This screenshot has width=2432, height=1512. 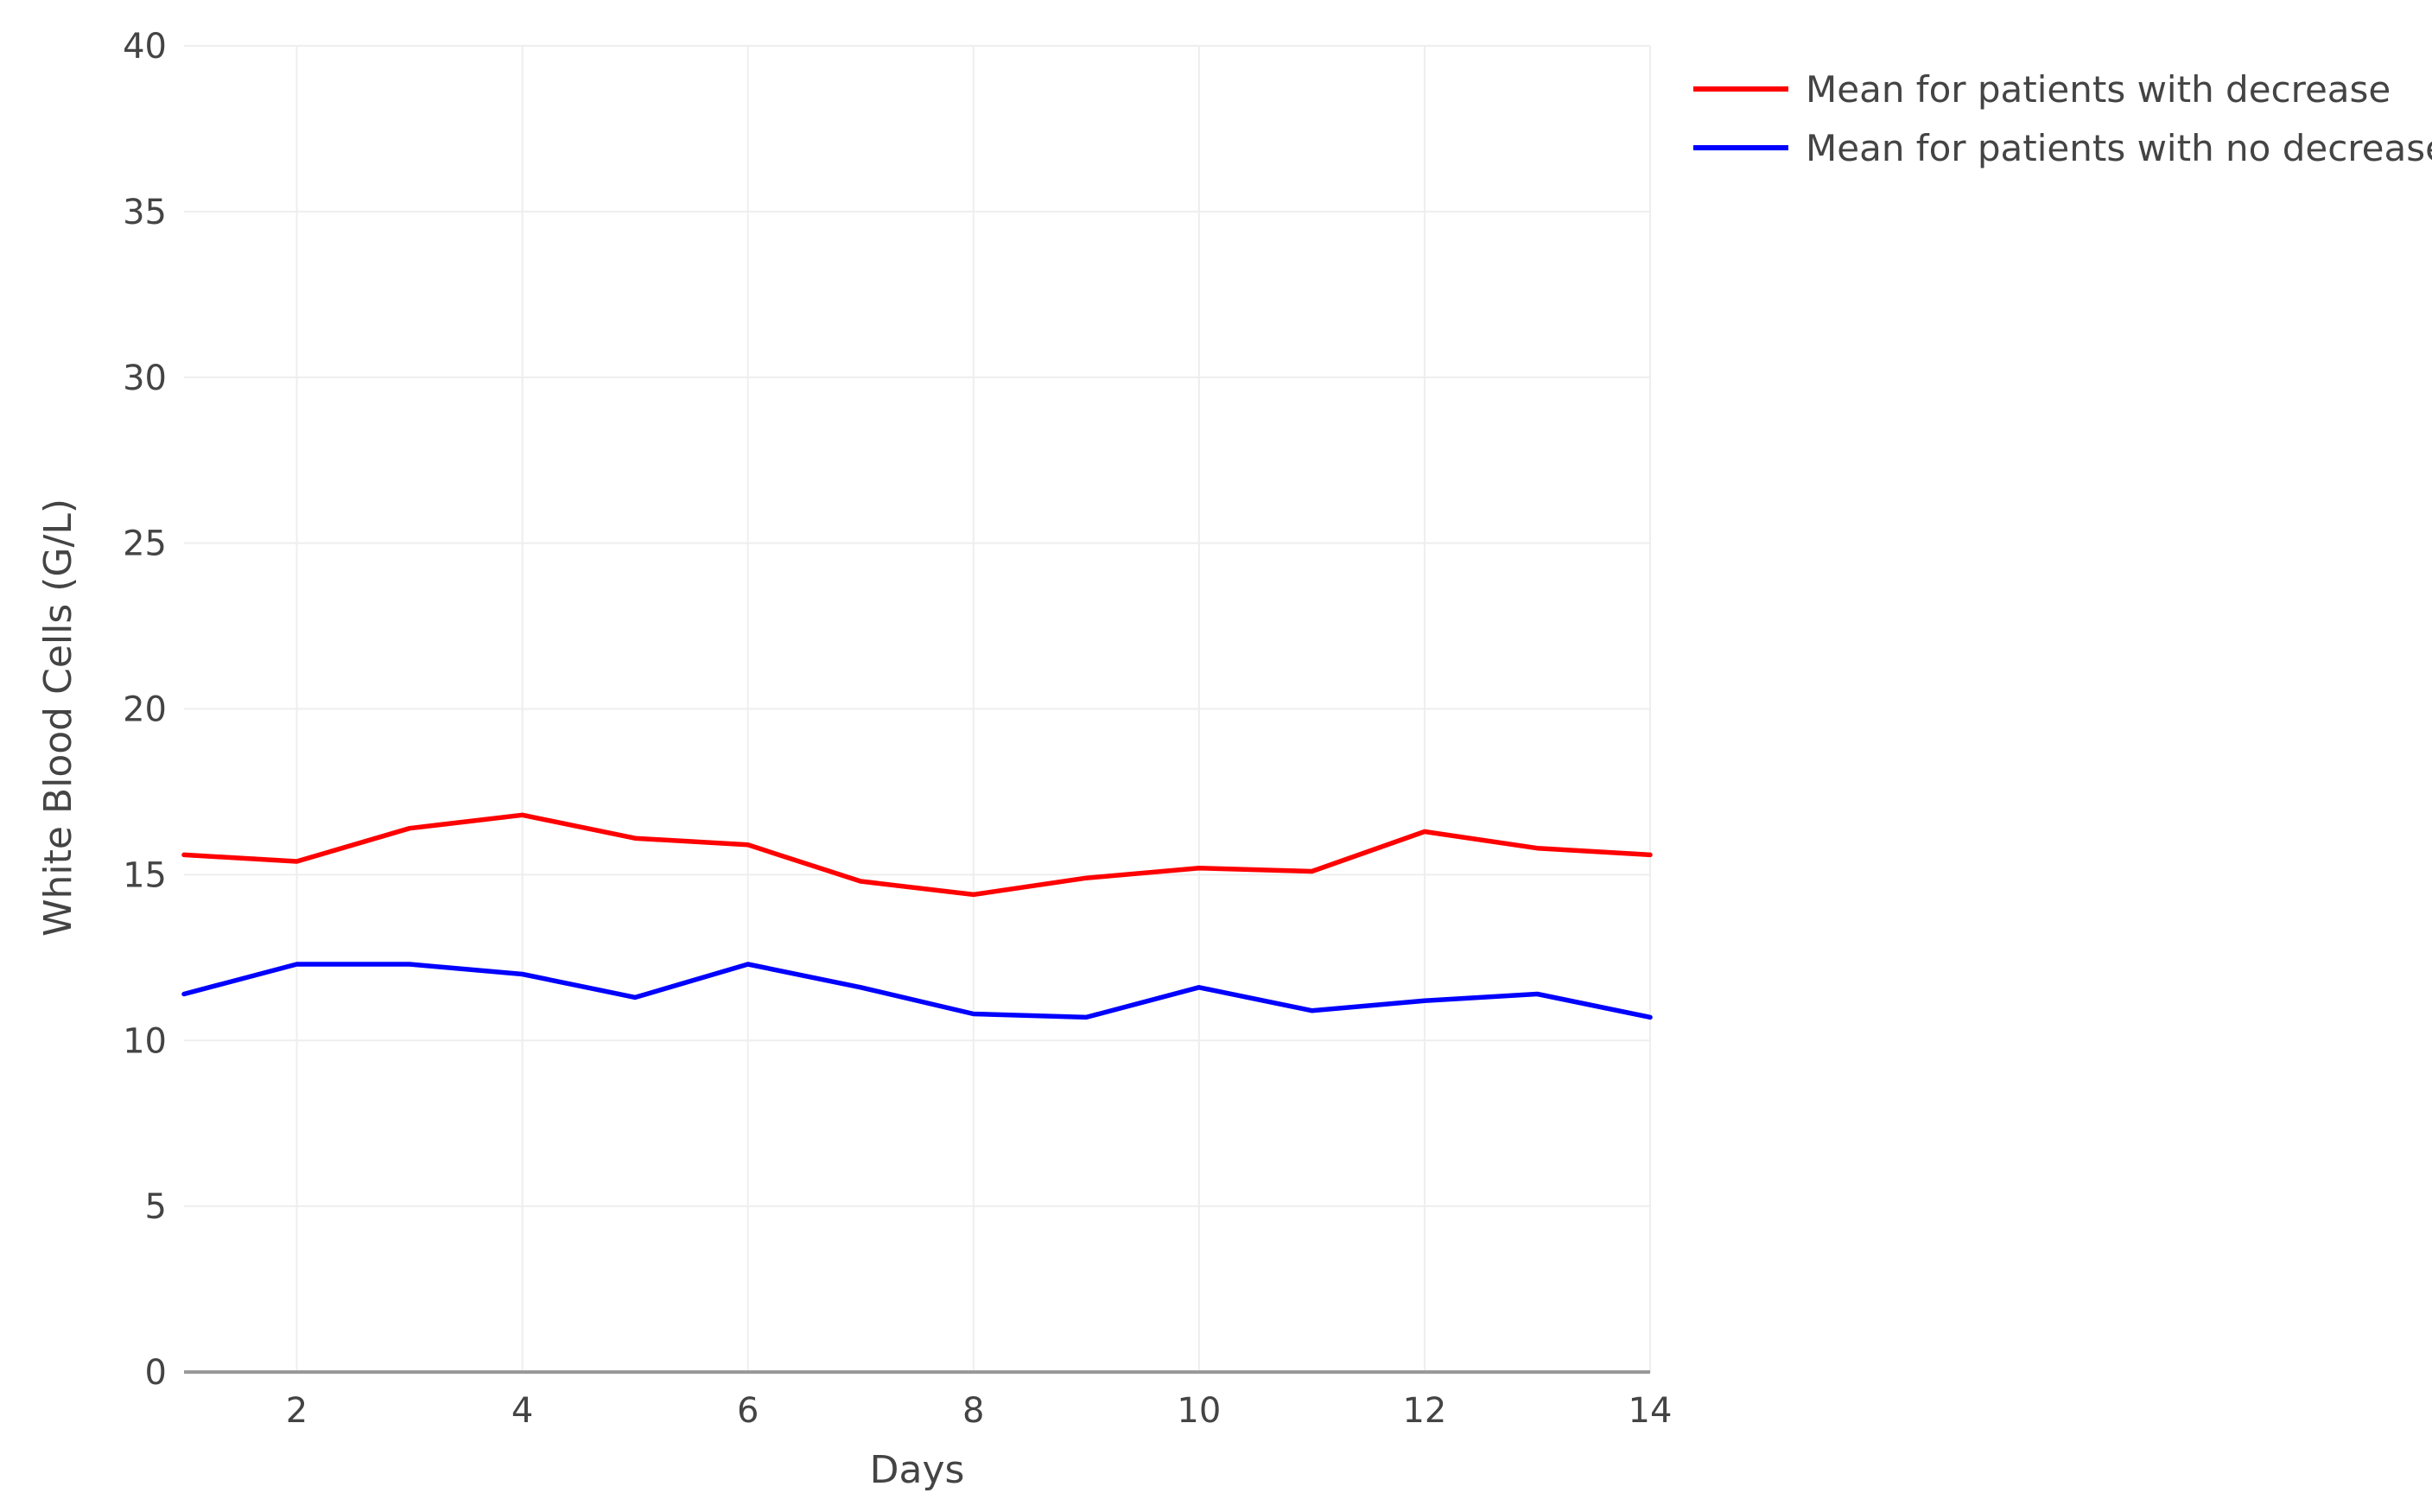 What do you see at coordinates (2098, 89) in the screenshot?
I see `legend-label: Mean for patients with decrease` at bounding box center [2098, 89].